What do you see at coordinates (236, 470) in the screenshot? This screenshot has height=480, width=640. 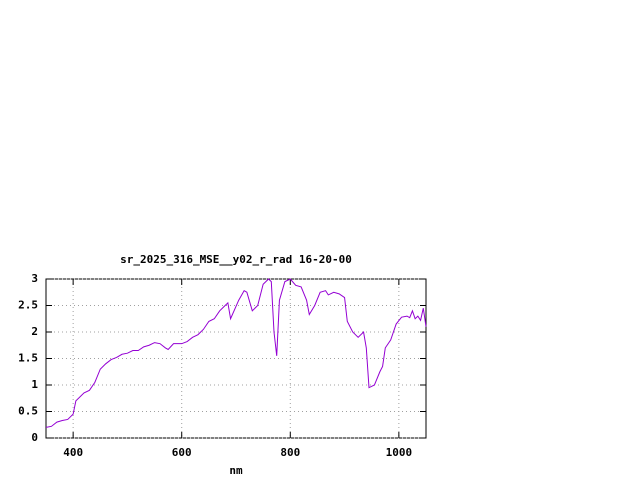 I see `x-axis-label: nm` at bounding box center [236, 470].